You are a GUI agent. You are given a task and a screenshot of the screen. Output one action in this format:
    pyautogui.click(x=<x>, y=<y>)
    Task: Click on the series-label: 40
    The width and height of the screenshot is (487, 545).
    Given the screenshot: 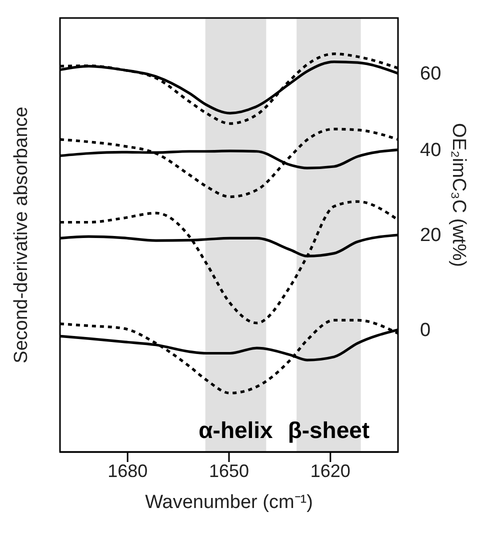 What is the action you would take?
    pyautogui.click(x=431, y=150)
    